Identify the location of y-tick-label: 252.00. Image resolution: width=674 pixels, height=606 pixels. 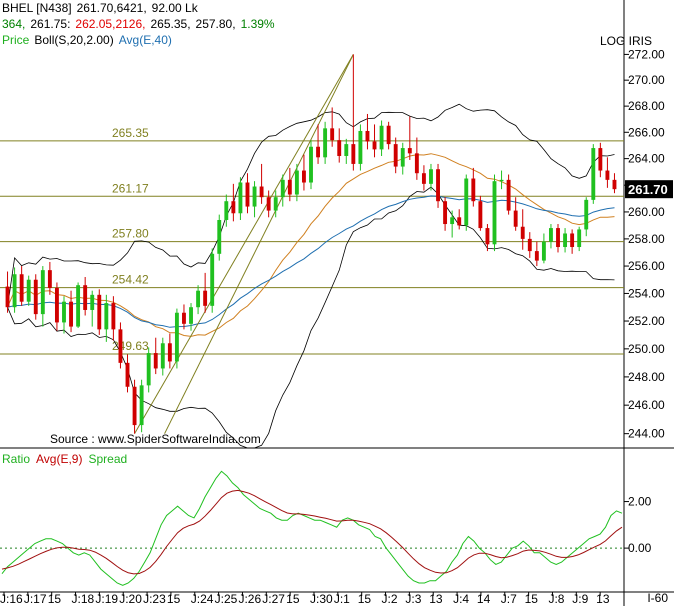
(646, 321).